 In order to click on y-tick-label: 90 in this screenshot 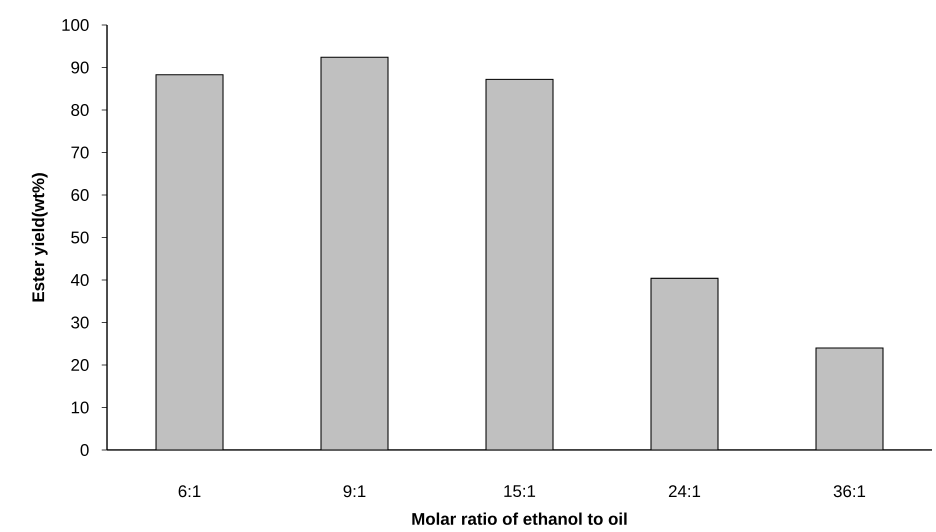, I will do `click(80, 68)`.